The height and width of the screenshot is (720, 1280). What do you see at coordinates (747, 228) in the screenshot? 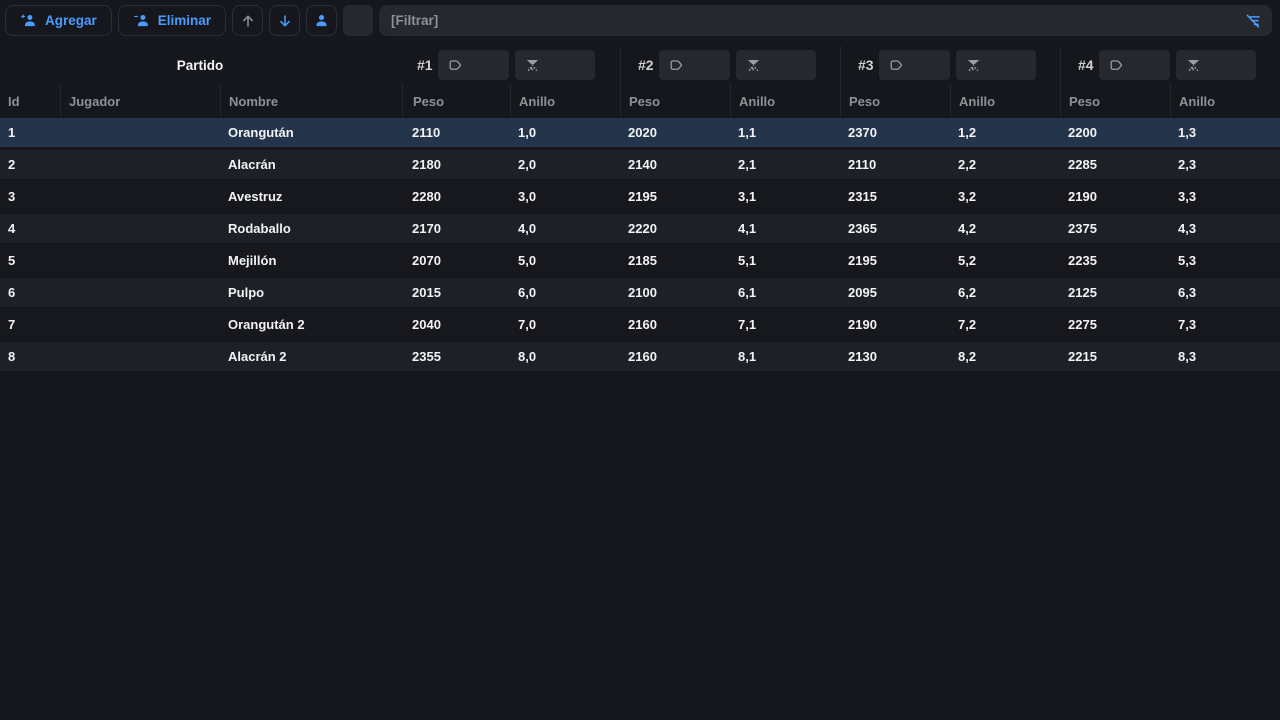
I see `cell-anillo-2: 4,1` at bounding box center [747, 228].